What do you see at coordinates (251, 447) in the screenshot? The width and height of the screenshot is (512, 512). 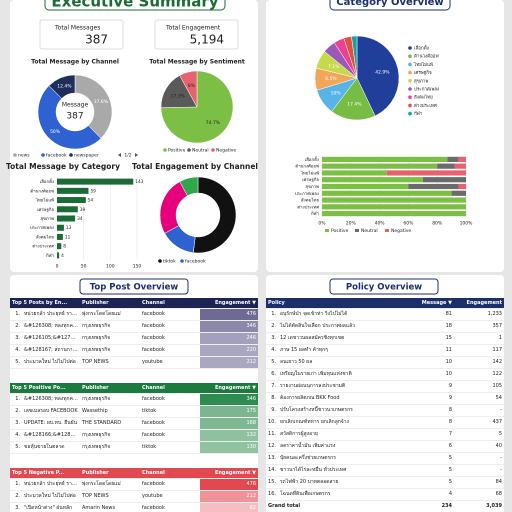 I see `cell-text: 130` at bounding box center [251, 447].